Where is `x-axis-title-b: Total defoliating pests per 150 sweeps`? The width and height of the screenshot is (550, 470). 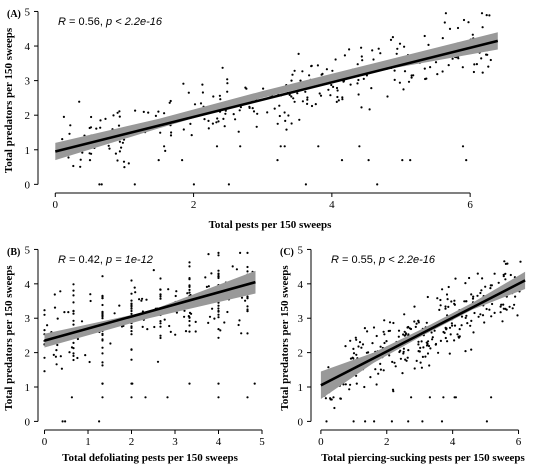 x-axis-title-b: Total defoliating pests per 150 sweeps is located at coordinates (150, 458).